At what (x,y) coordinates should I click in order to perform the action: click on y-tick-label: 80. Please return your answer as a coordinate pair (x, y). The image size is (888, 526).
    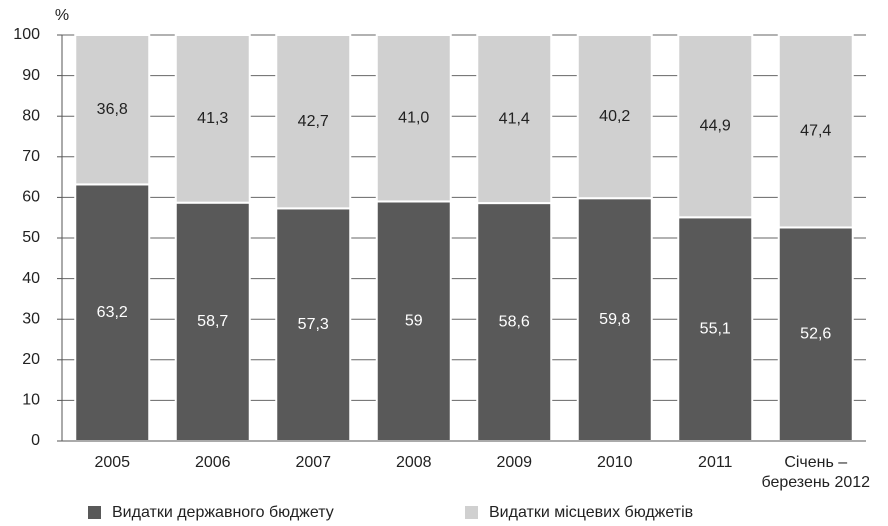
    Looking at the image, I should click on (31, 115).